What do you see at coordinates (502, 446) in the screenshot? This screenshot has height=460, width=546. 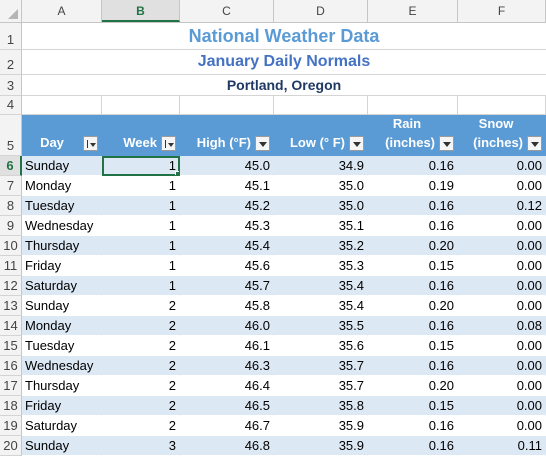 I see `cell-snow: 0.11` at bounding box center [502, 446].